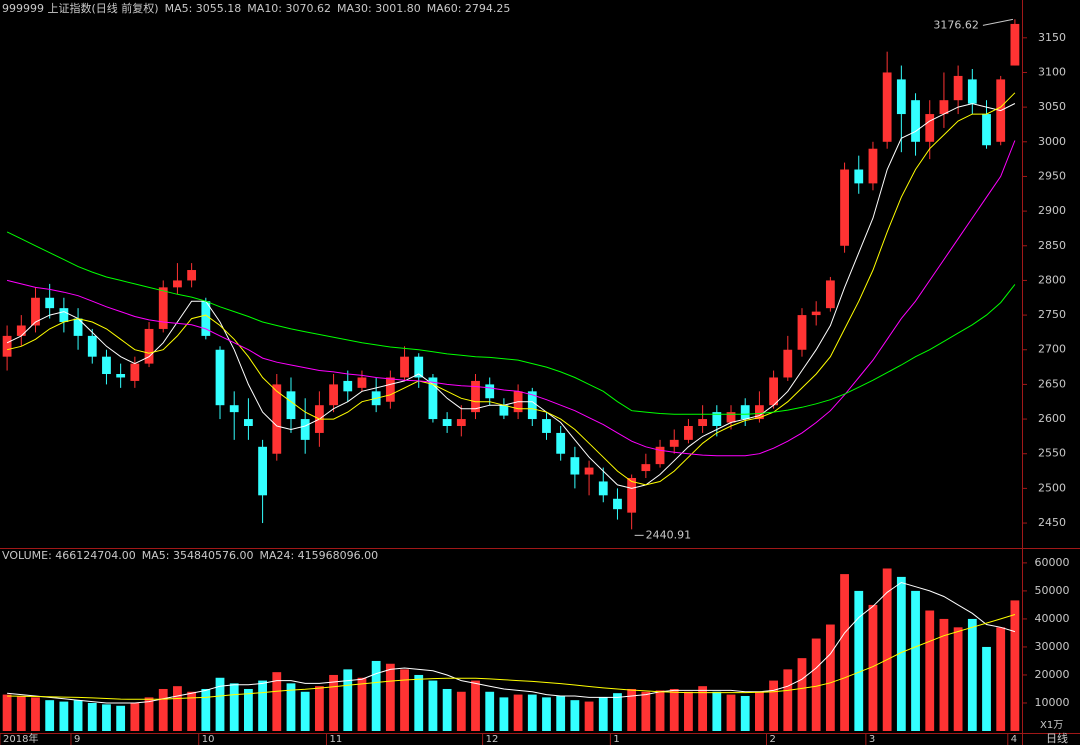 This screenshot has width=1080, height=745. Describe the element at coordinates (203, 8) in the screenshot. I see `legend-entry: MA5: 3055.18` at that location.